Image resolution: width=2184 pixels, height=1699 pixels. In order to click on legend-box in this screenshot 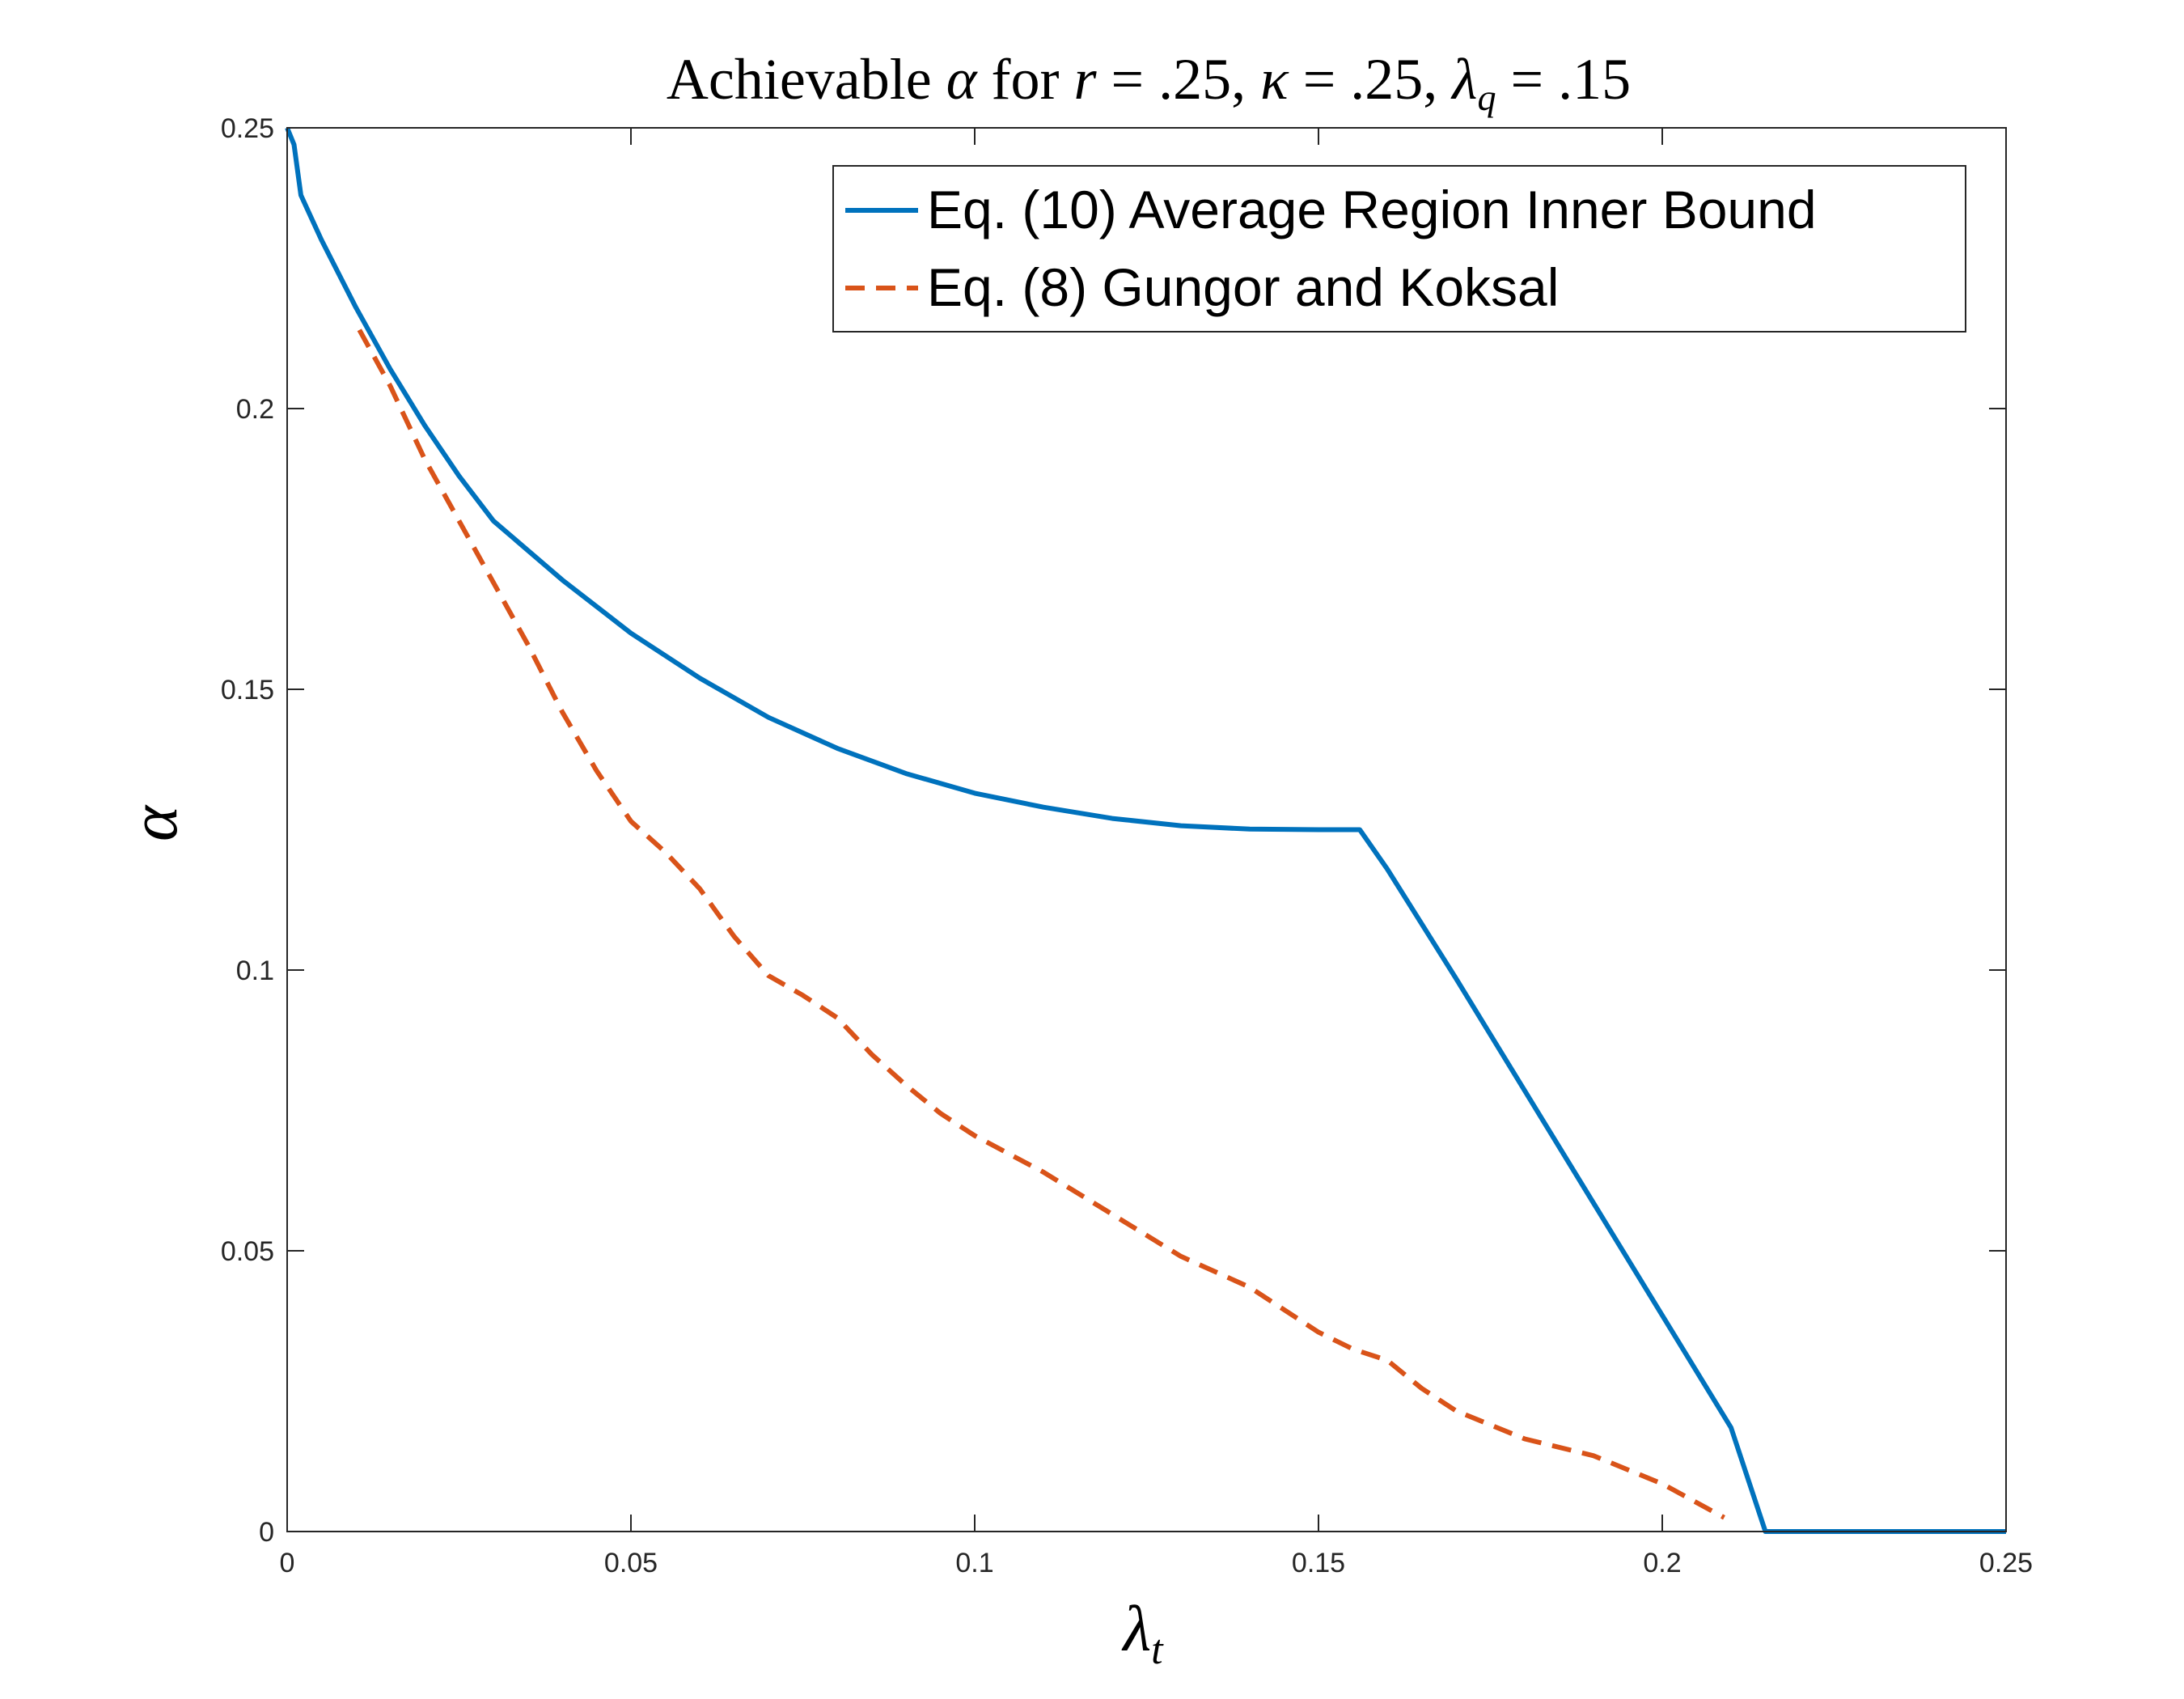, I will do `click(1399, 249)`.